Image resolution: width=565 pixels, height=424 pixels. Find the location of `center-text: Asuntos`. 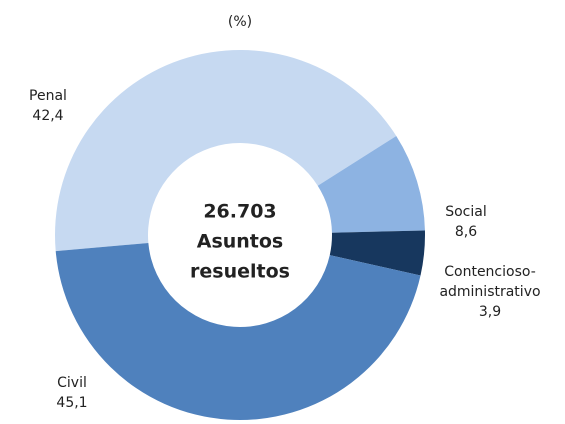

center-text: Asuntos is located at coordinates (240, 242).